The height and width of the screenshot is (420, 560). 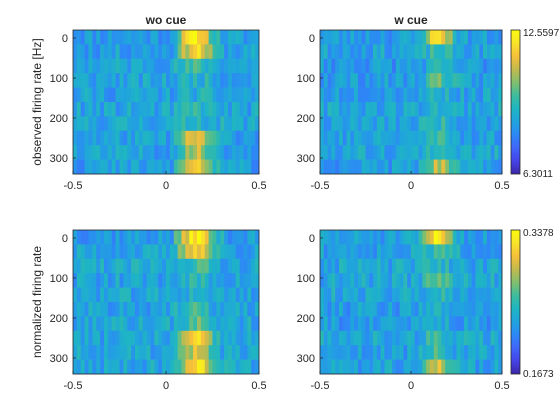 I want to click on heatmap-cells, so click(x=166, y=302).